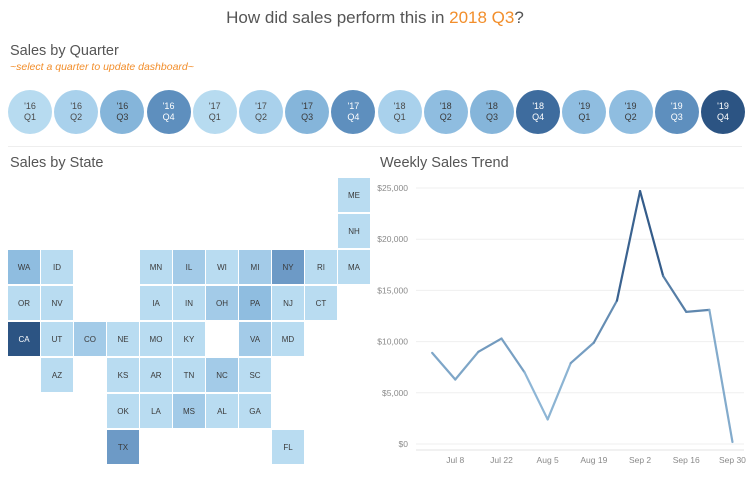 The height and width of the screenshot is (482, 750). What do you see at coordinates (222, 375) in the screenshot?
I see `state-tile-nc: NC` at bounding box center [222, 375].